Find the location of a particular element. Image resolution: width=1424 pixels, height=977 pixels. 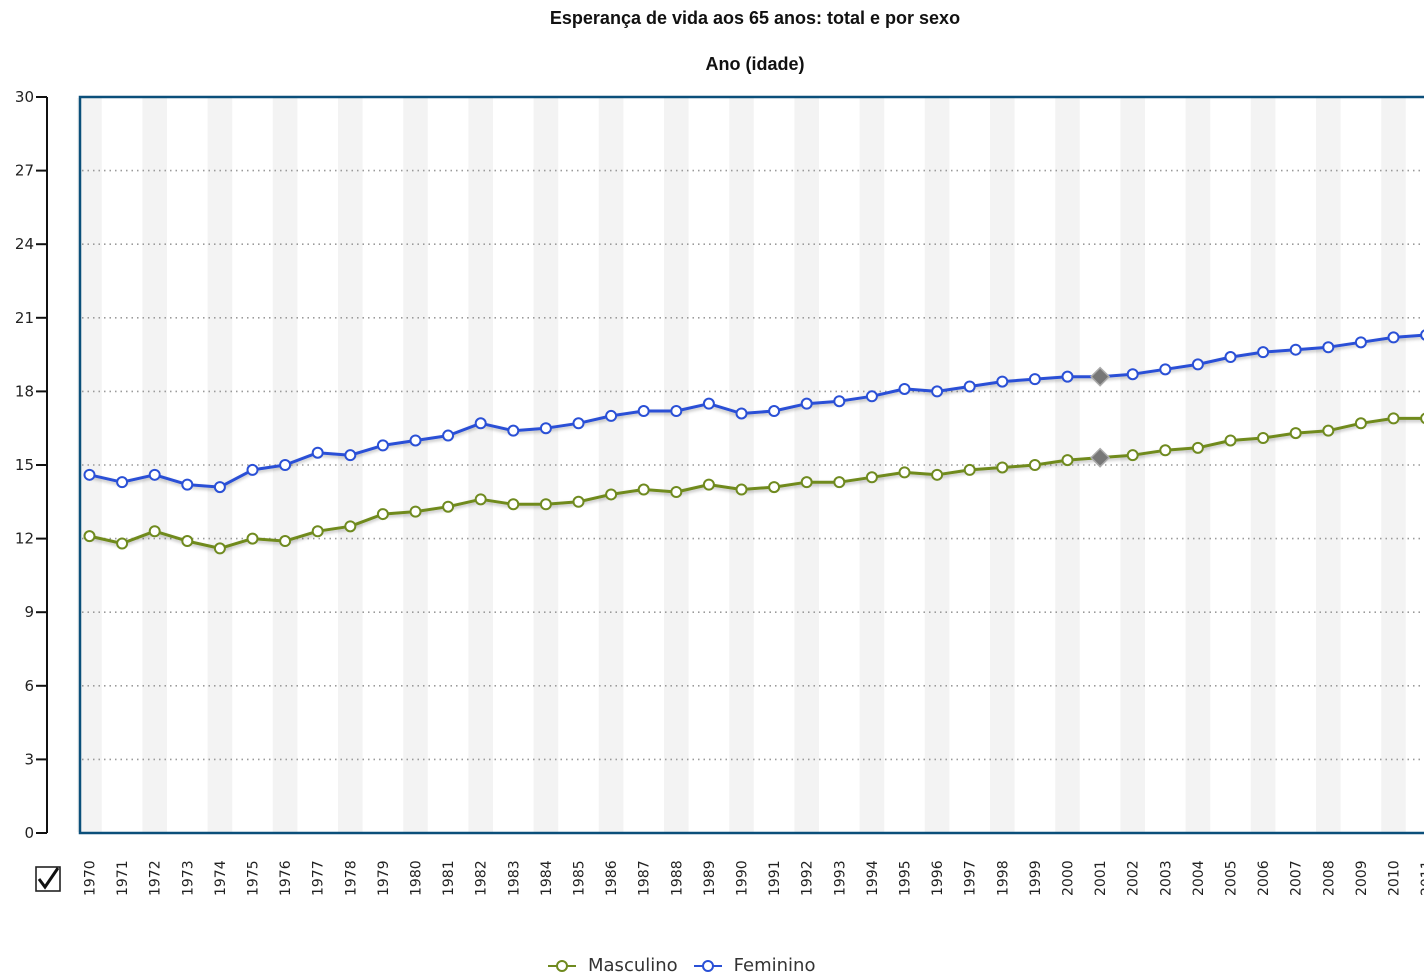

x-tick-label: 1990 is located at coordinates (743, 878).